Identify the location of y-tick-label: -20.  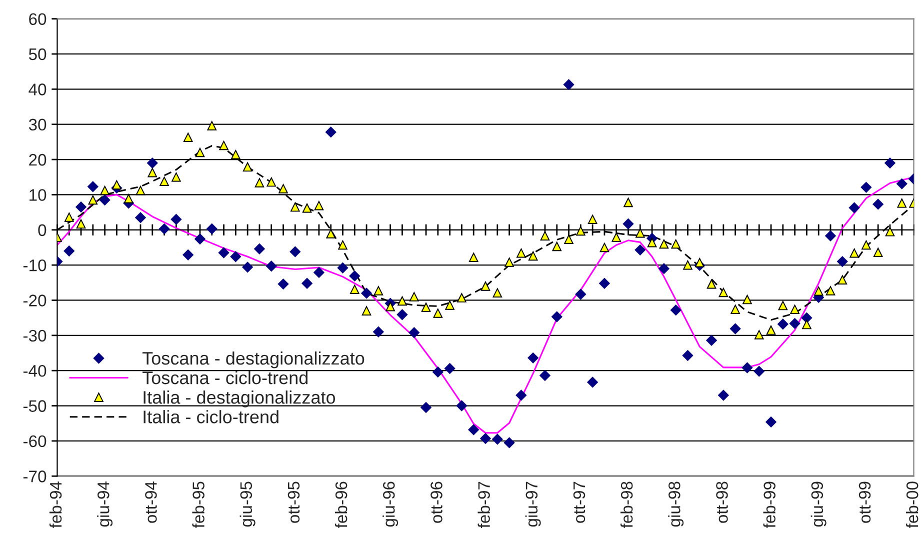
(34, 300).